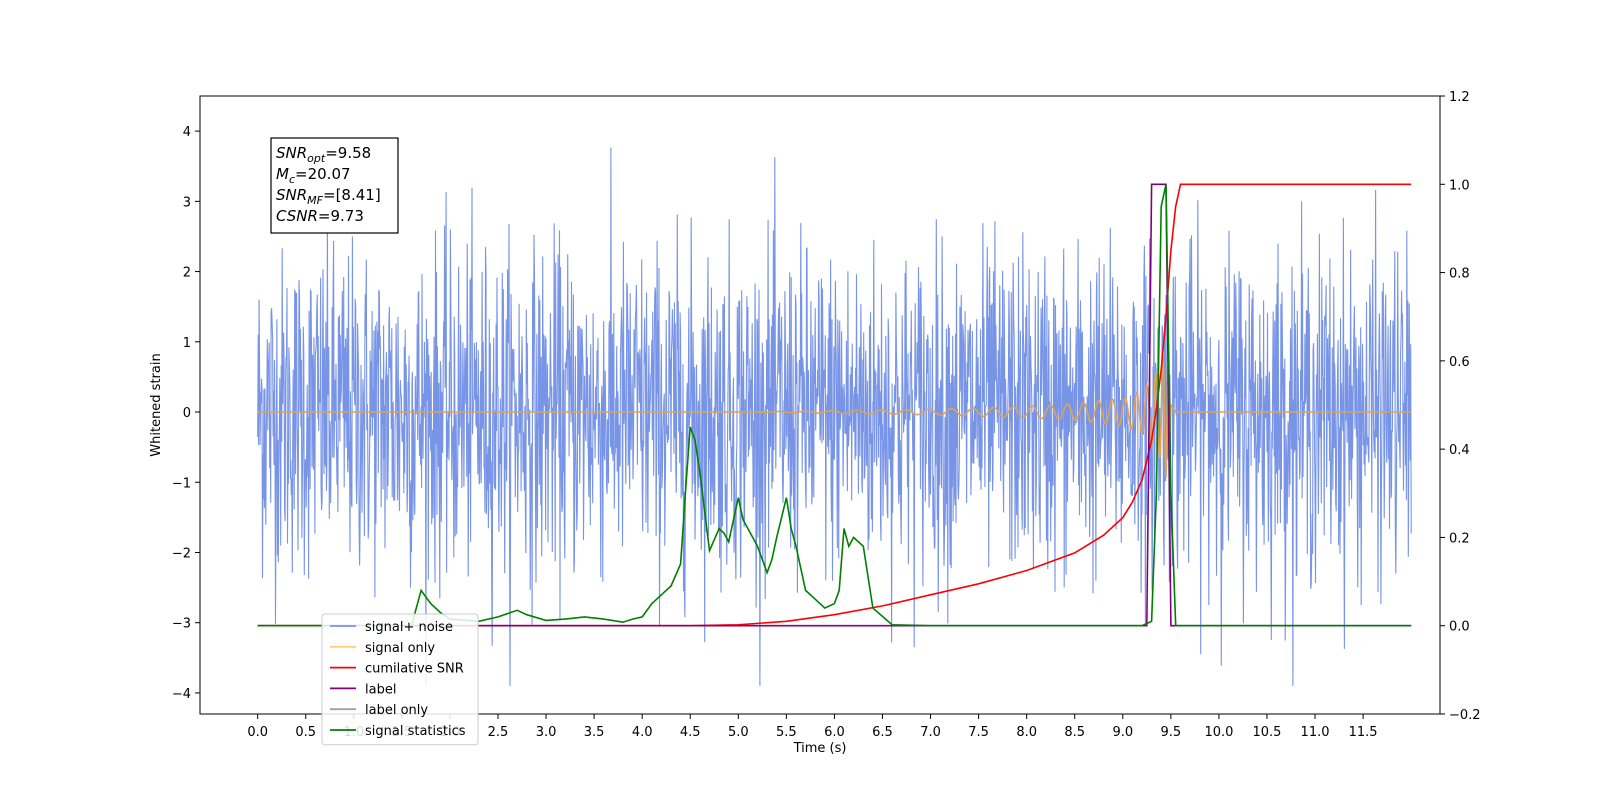 The width and height of the screenshot is (1600, 804). Describe the element at coordinates (181, 624) in the screenshot. I see `y-left-tick-label: −3` at that location.